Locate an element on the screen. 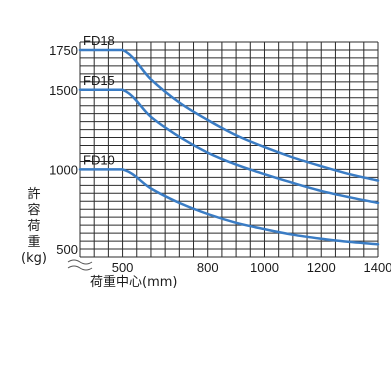 Image resolution: width=391 pixels, height=370 pixels. x-tick-label: 1200 is located at coordinates (321, 267).